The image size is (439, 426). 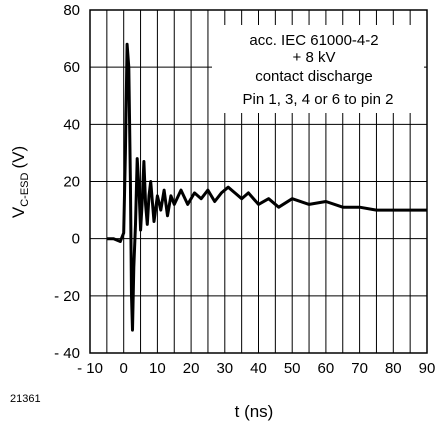 What do you see at coordinates (326, 368) in the screenshot?
I see `x-tick-label: 60` at bounding box center [326, 368].